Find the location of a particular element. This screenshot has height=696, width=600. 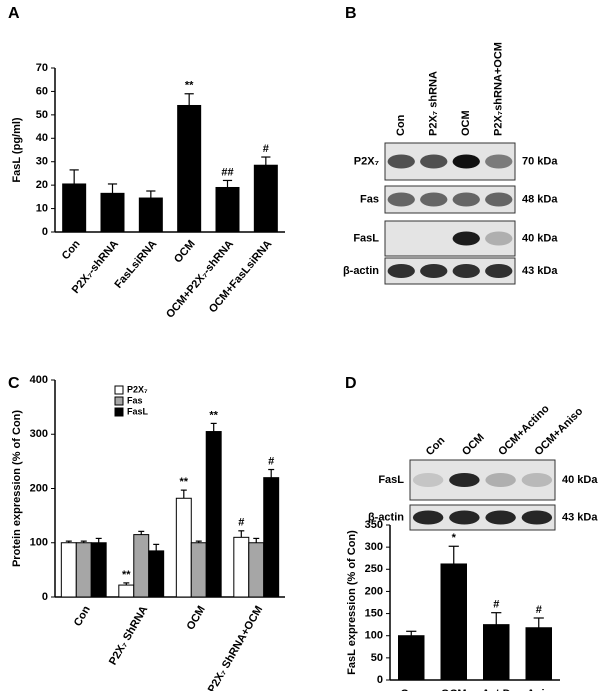

panel-label: A is located at coordinates (14, 13).